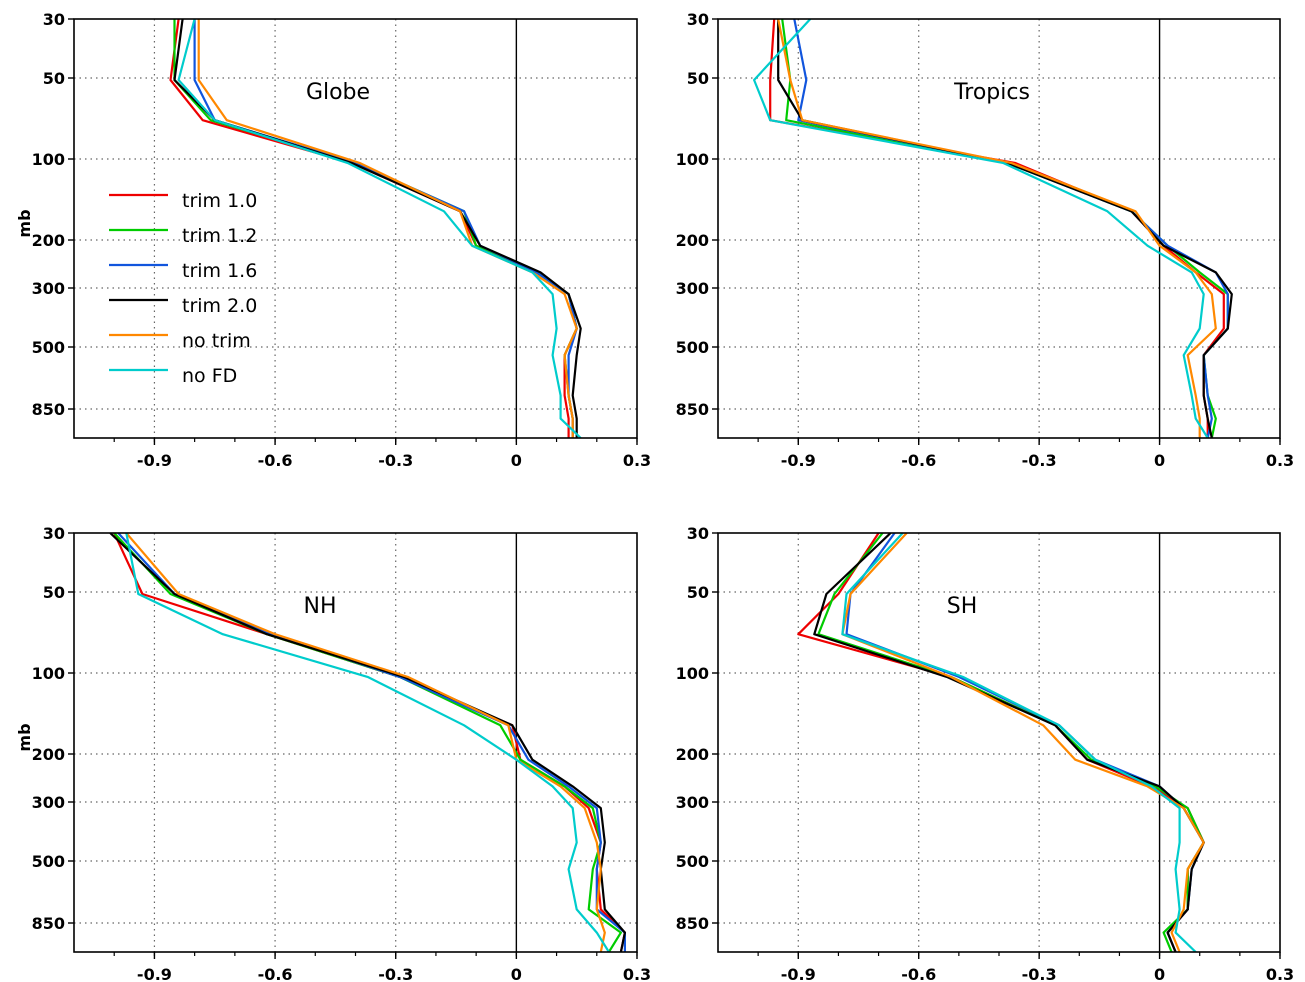  I want to click on legend-label: trim 1.0, so click(219, 201).